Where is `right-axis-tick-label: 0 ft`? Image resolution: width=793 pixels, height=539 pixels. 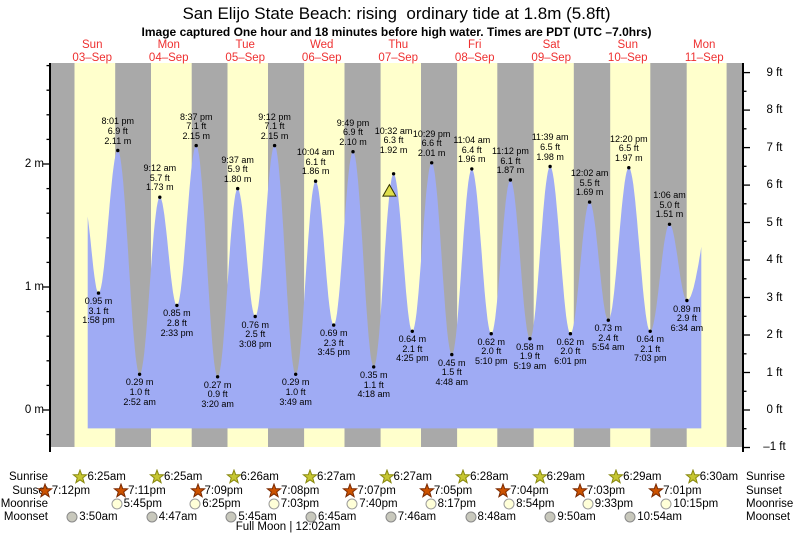 right-axis-tick-label: 0 ft is located at coordinates (774, 410).